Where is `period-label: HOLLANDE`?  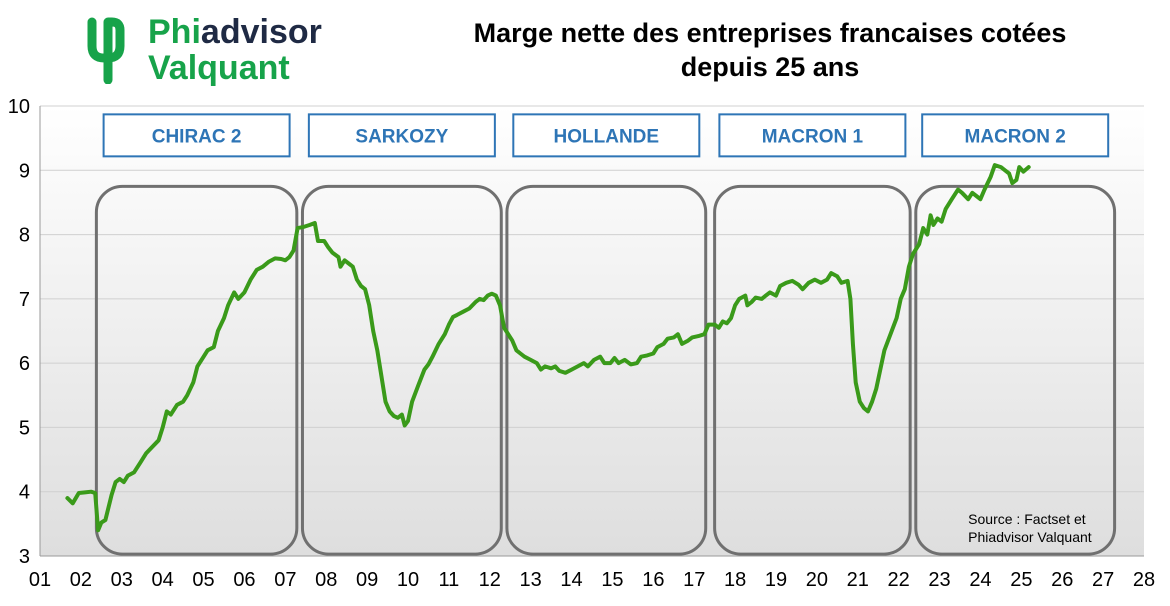 period-label: HOLLANDE is located at coordinates (607, 136).